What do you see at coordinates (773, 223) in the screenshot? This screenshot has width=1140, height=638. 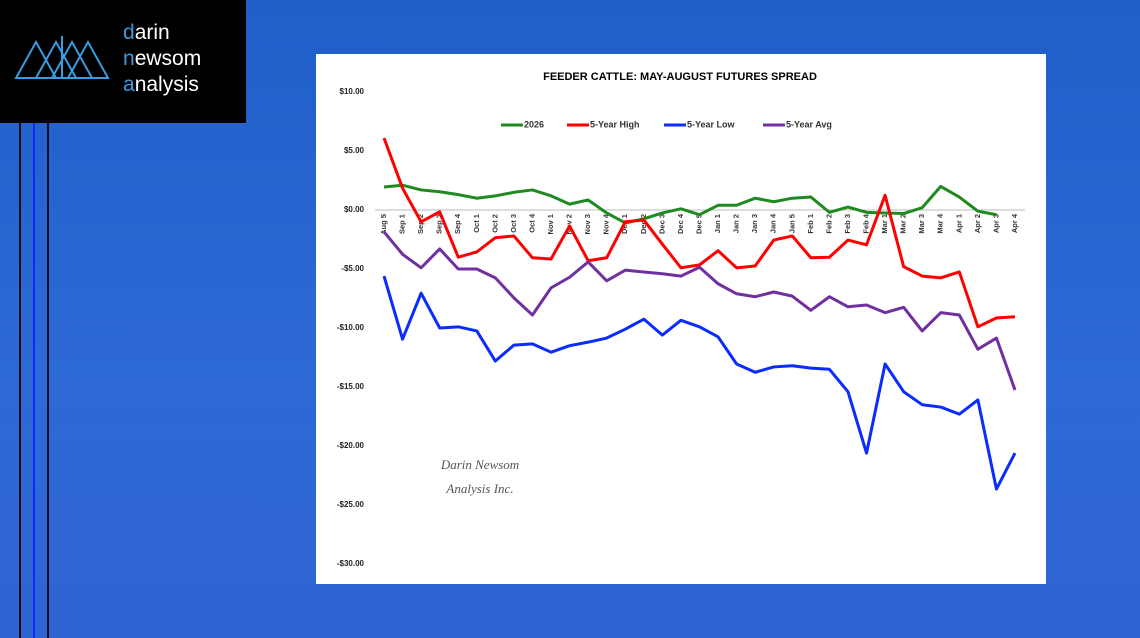 I see `x-tick-label: Jan 4` at bounding box center [773, 223].